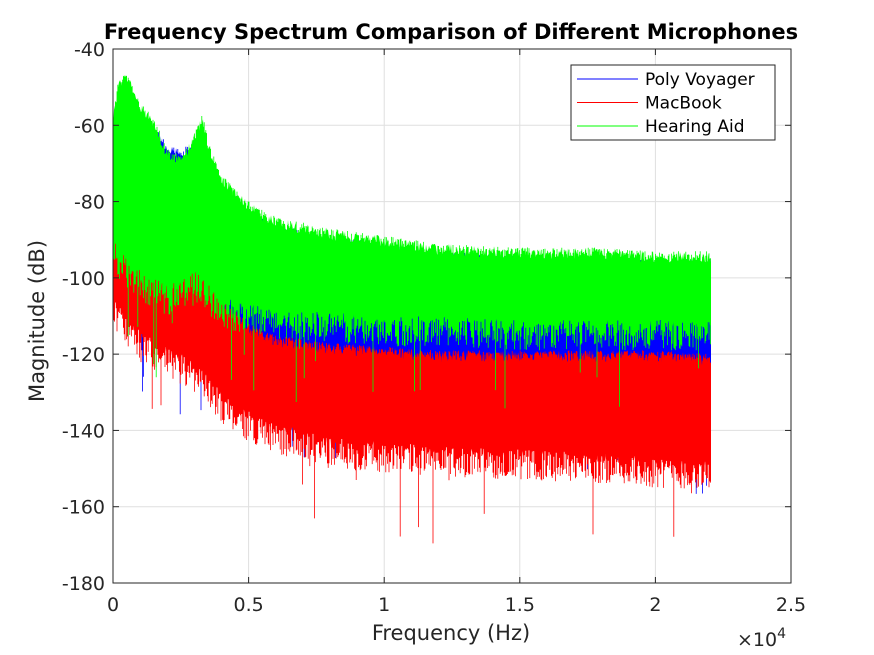  I want to click on y-tick-label: -60, so click(89, 126).